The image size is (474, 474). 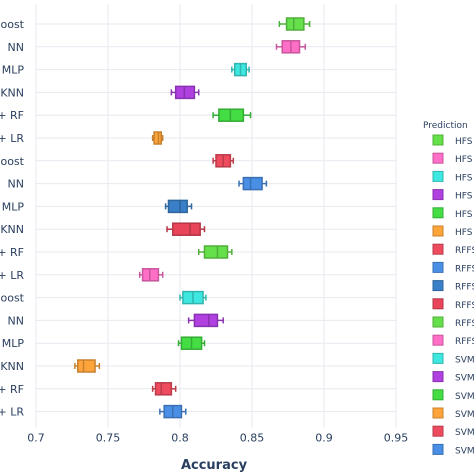 I want to click on x-tick-label: 0.9, so click(x=324, y=438).